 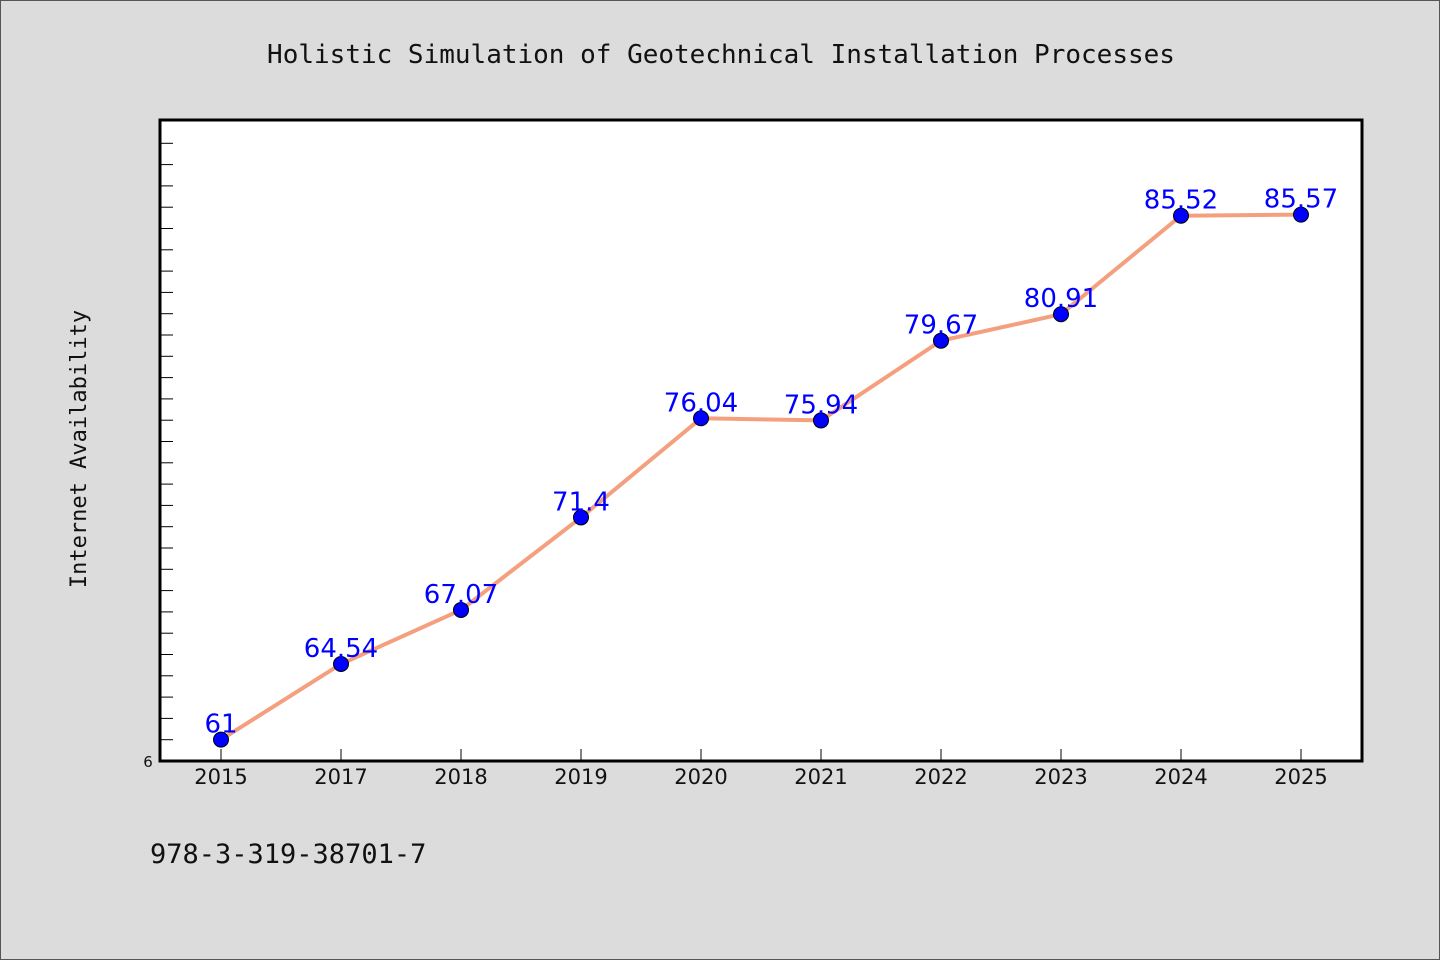 What do you see at coordinates (580, 777) in the screenshot?
I see `x-tick-label: 2019` at bounding box center [580, 777].